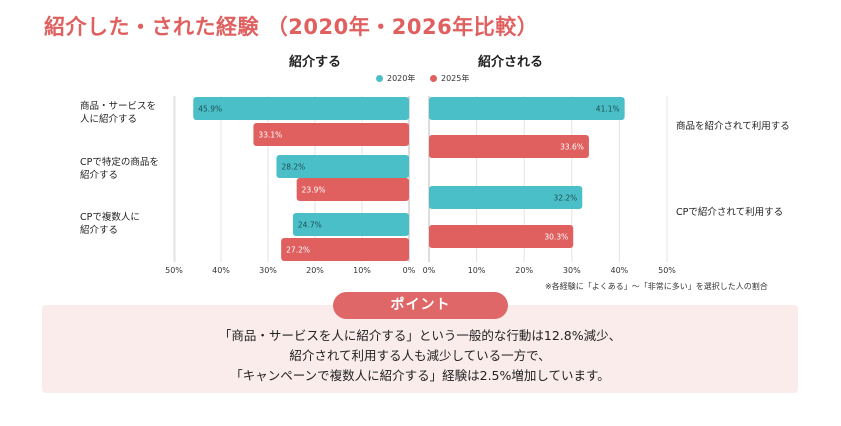 Image resolution: width=841 pixels, height=426 pixels. What do you see at coordinates (270, 135) in the screenshot?
I see `left-data-label: 33.1%` at bounding box center [270, 135].